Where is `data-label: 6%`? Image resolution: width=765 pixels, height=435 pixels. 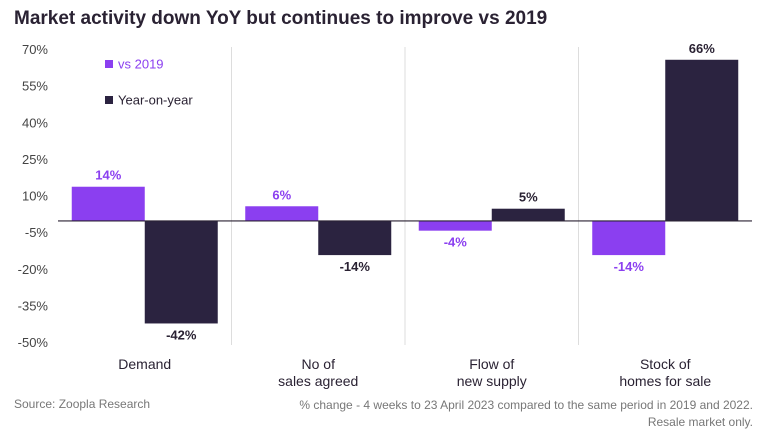 data-label: 6% is located at coordinates (281, 194).